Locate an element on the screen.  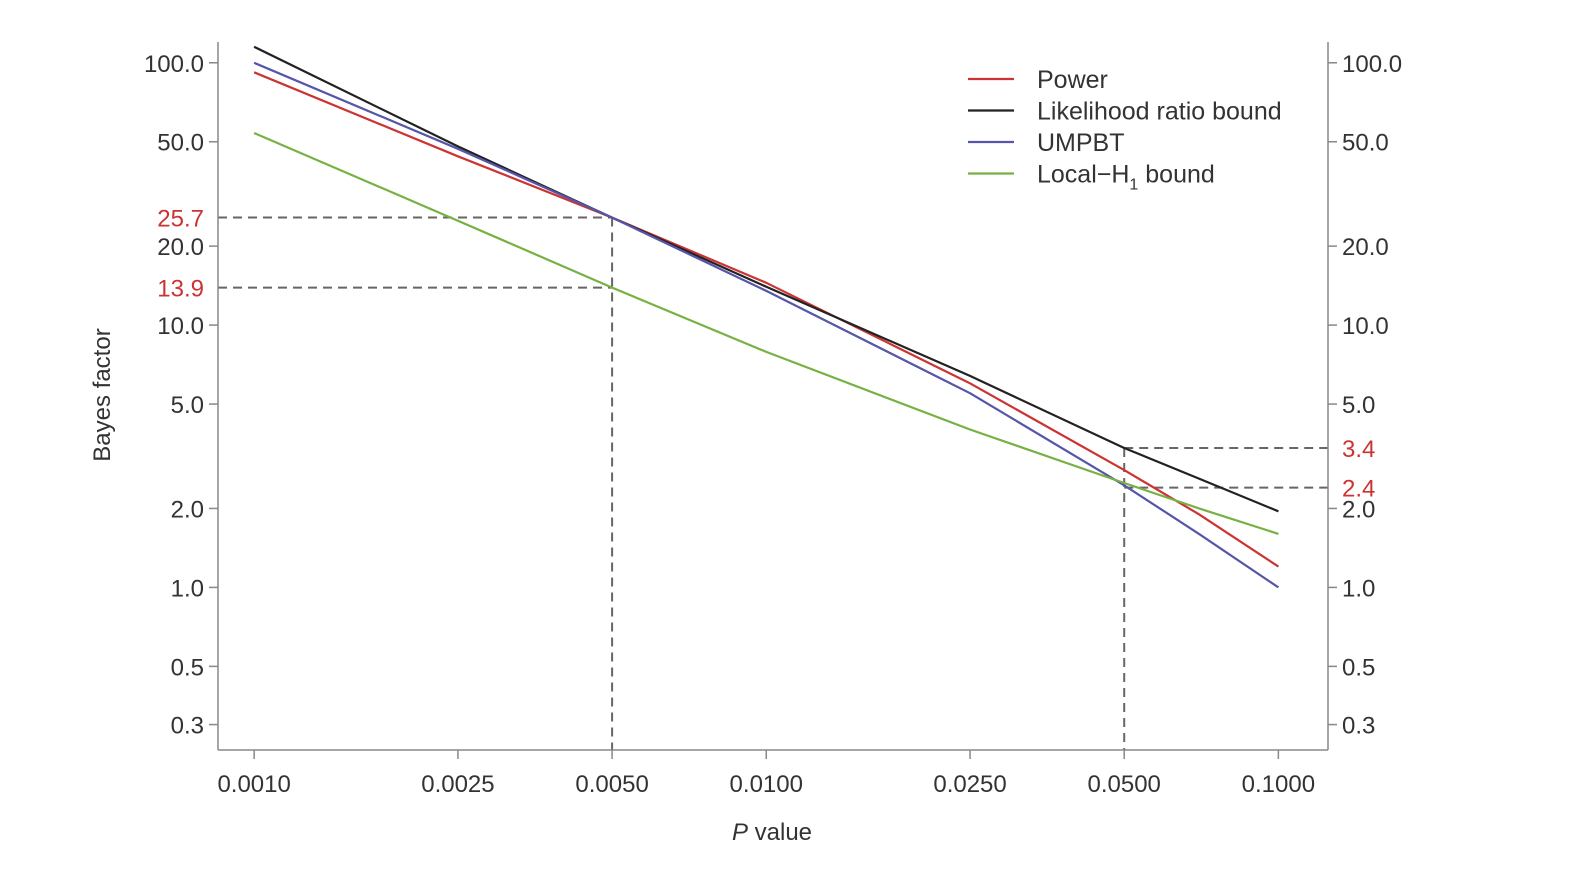
y-tick-label-left: 2.0 is located at coordinates (187, 509).